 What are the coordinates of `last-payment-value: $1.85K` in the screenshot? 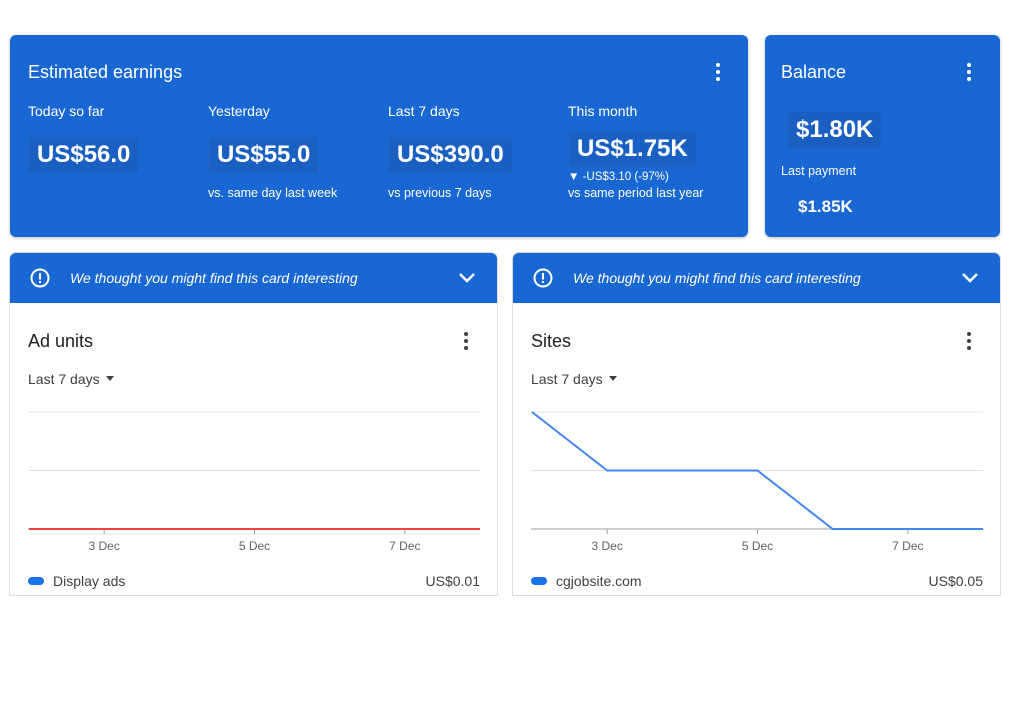 It's located at (825, 206).